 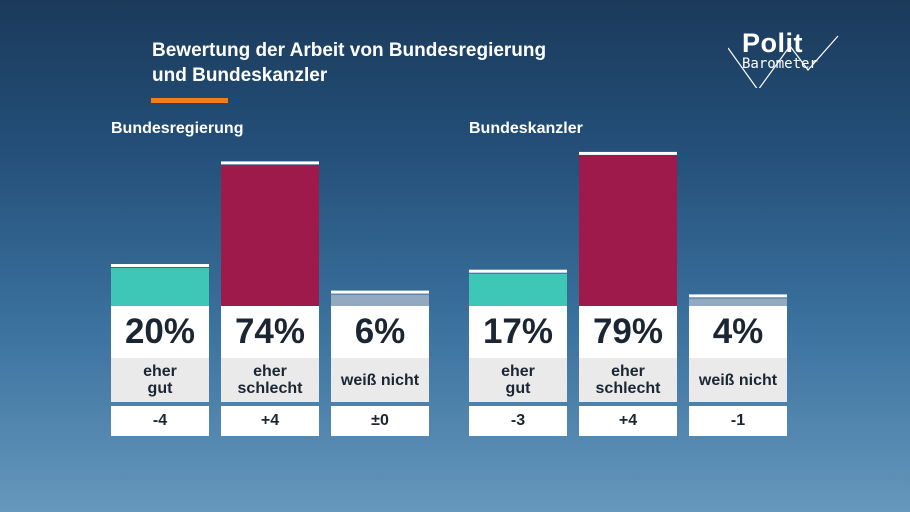 What do you see at coordinates (160, 265) in the screenshot?
I see `bar-top-line-p1-eher-gut` at bounding box center [160, 265].